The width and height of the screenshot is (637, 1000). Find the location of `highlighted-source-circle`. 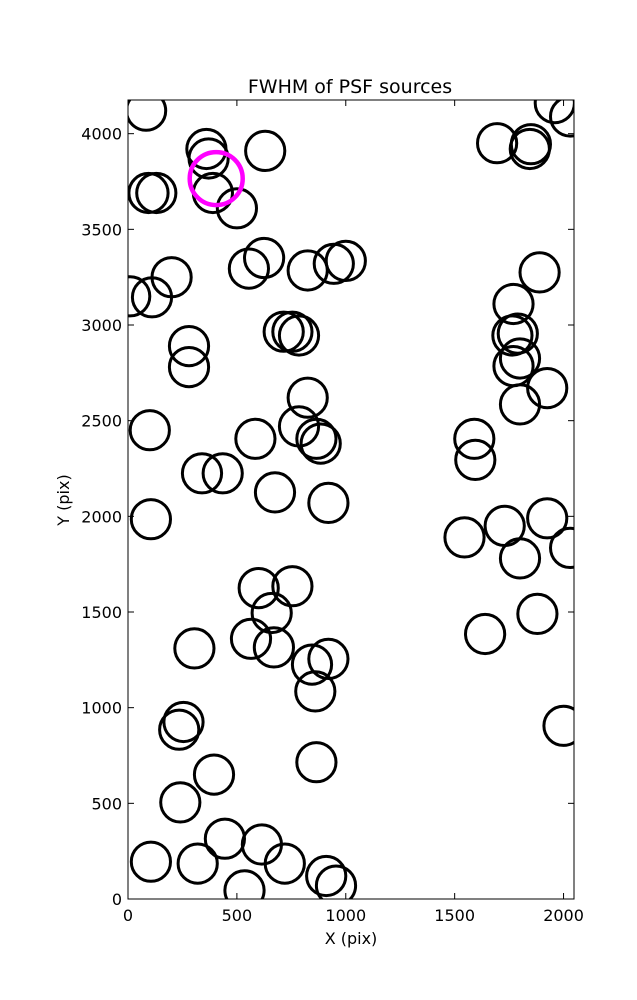

highlighted-source-circle is located at coordinates (216, 178).